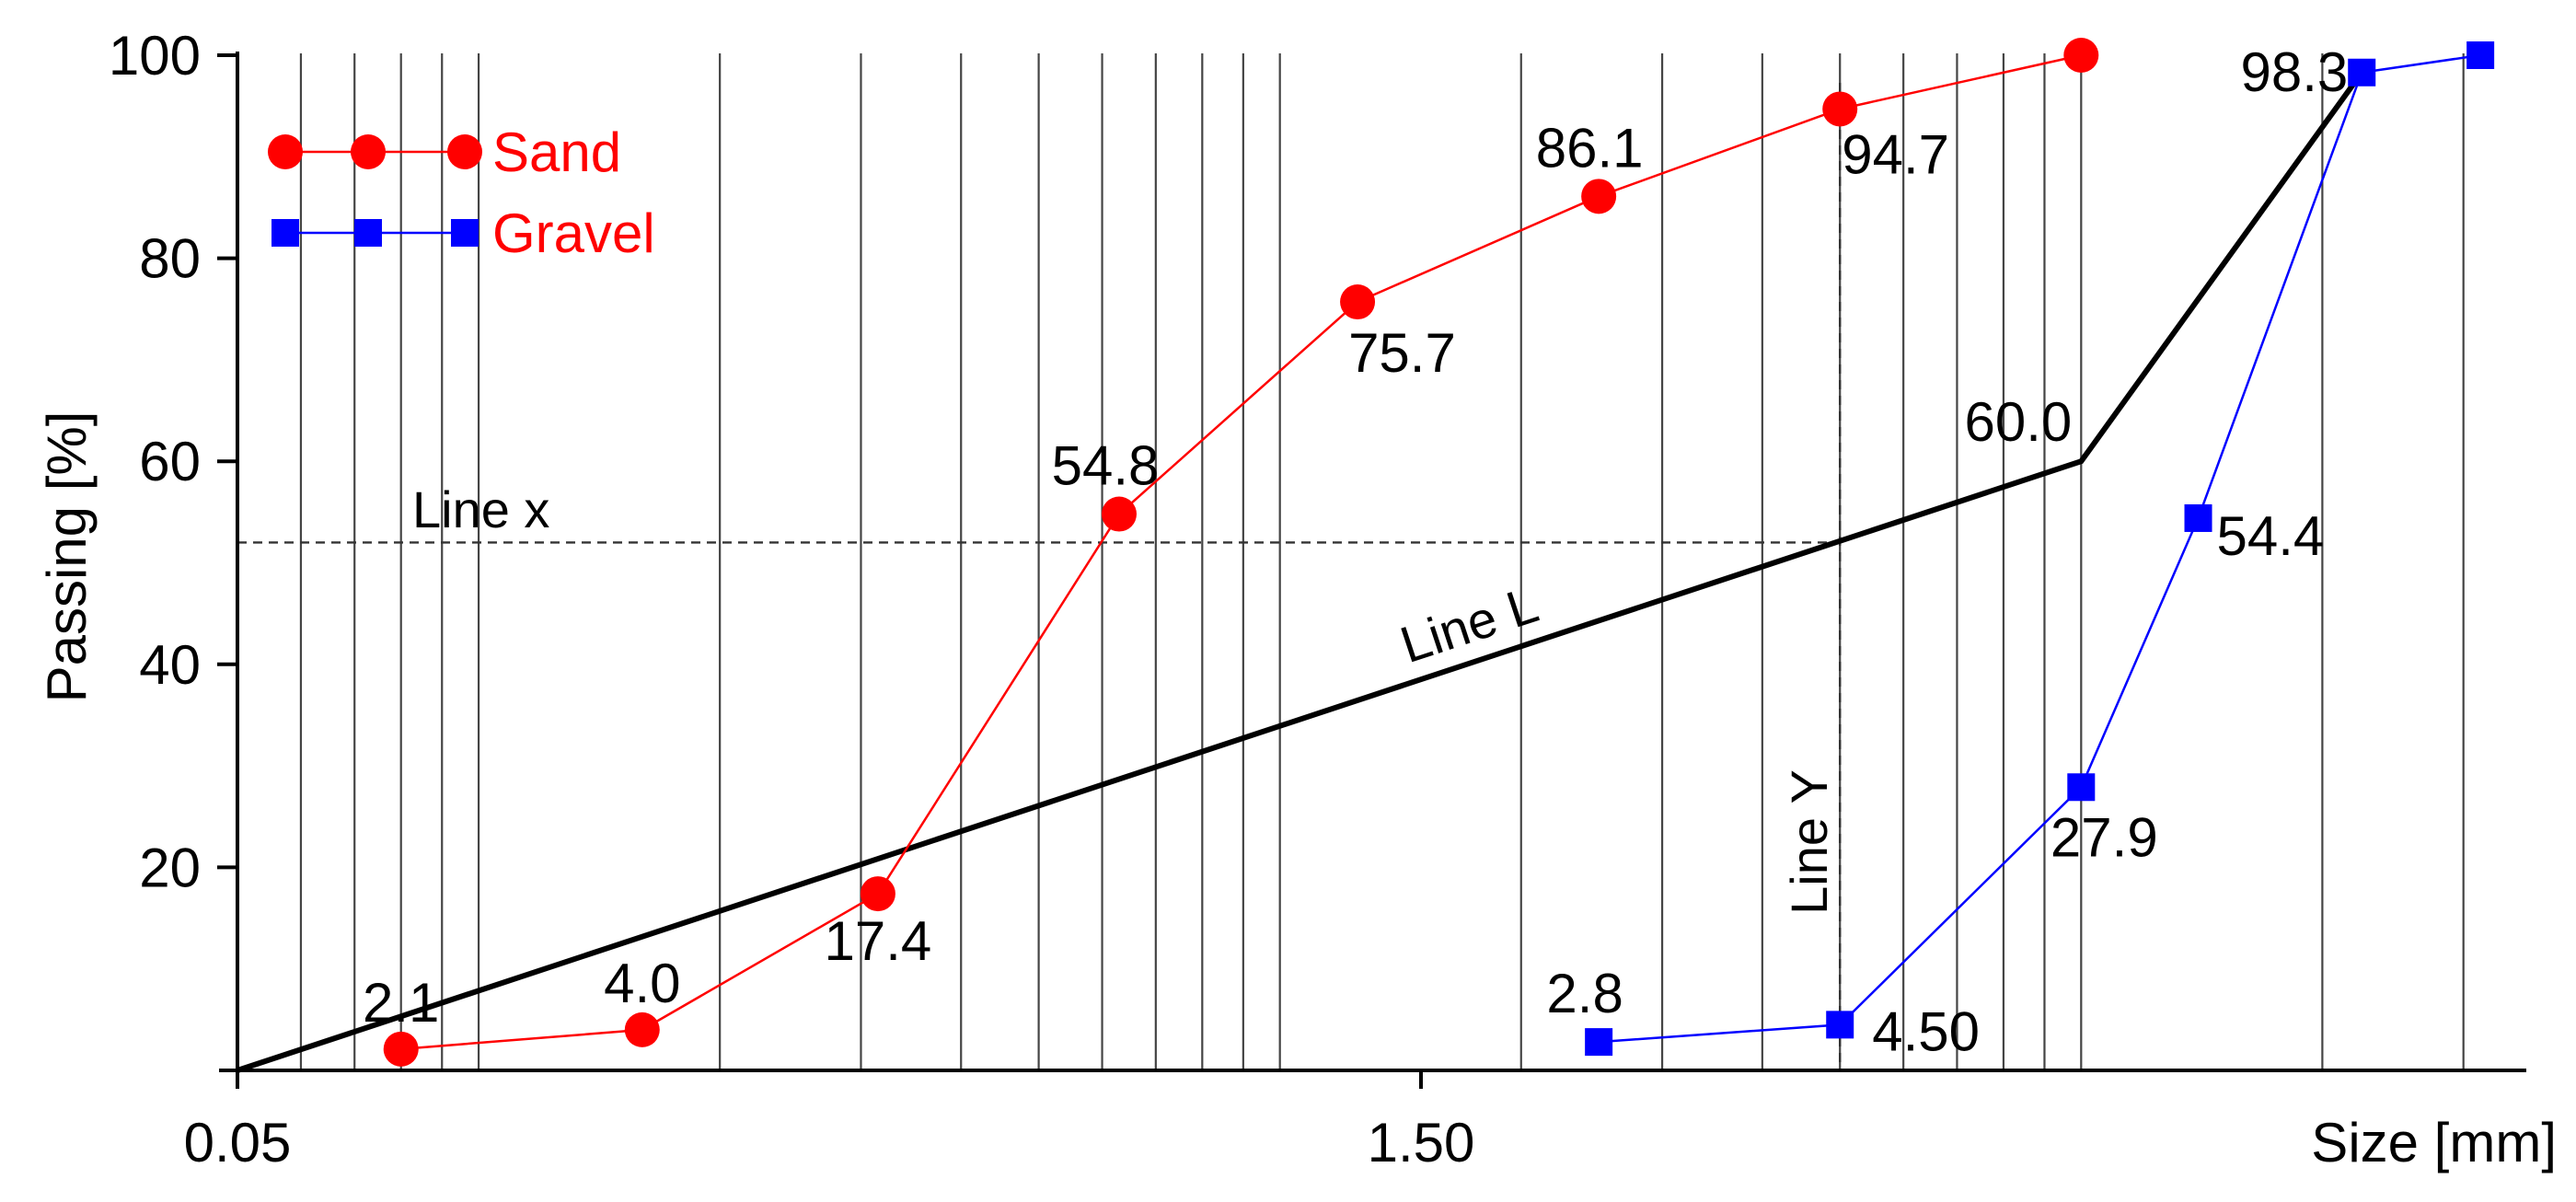 The height and width of the screenshot is (1202, 2576). What do you see at coordinates (1106, 466) in the screenshot?
I see `sand-label-3: 54.8` at bounding box center [1106, 466].